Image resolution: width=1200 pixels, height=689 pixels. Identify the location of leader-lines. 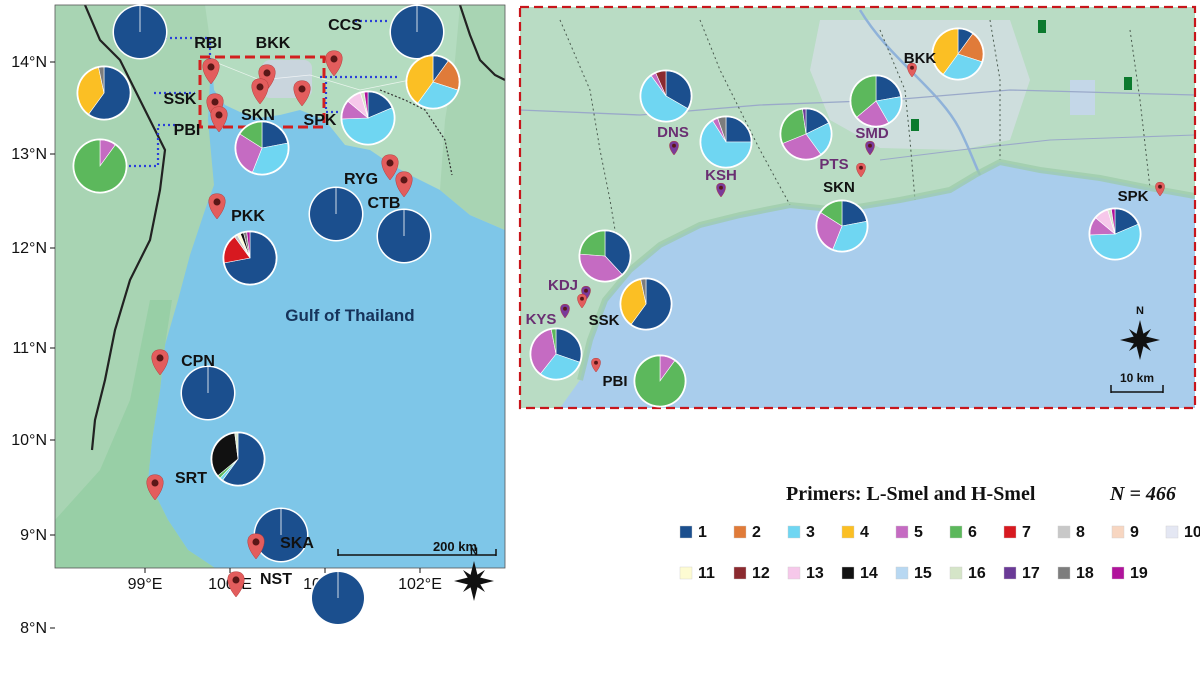
(264, 93).